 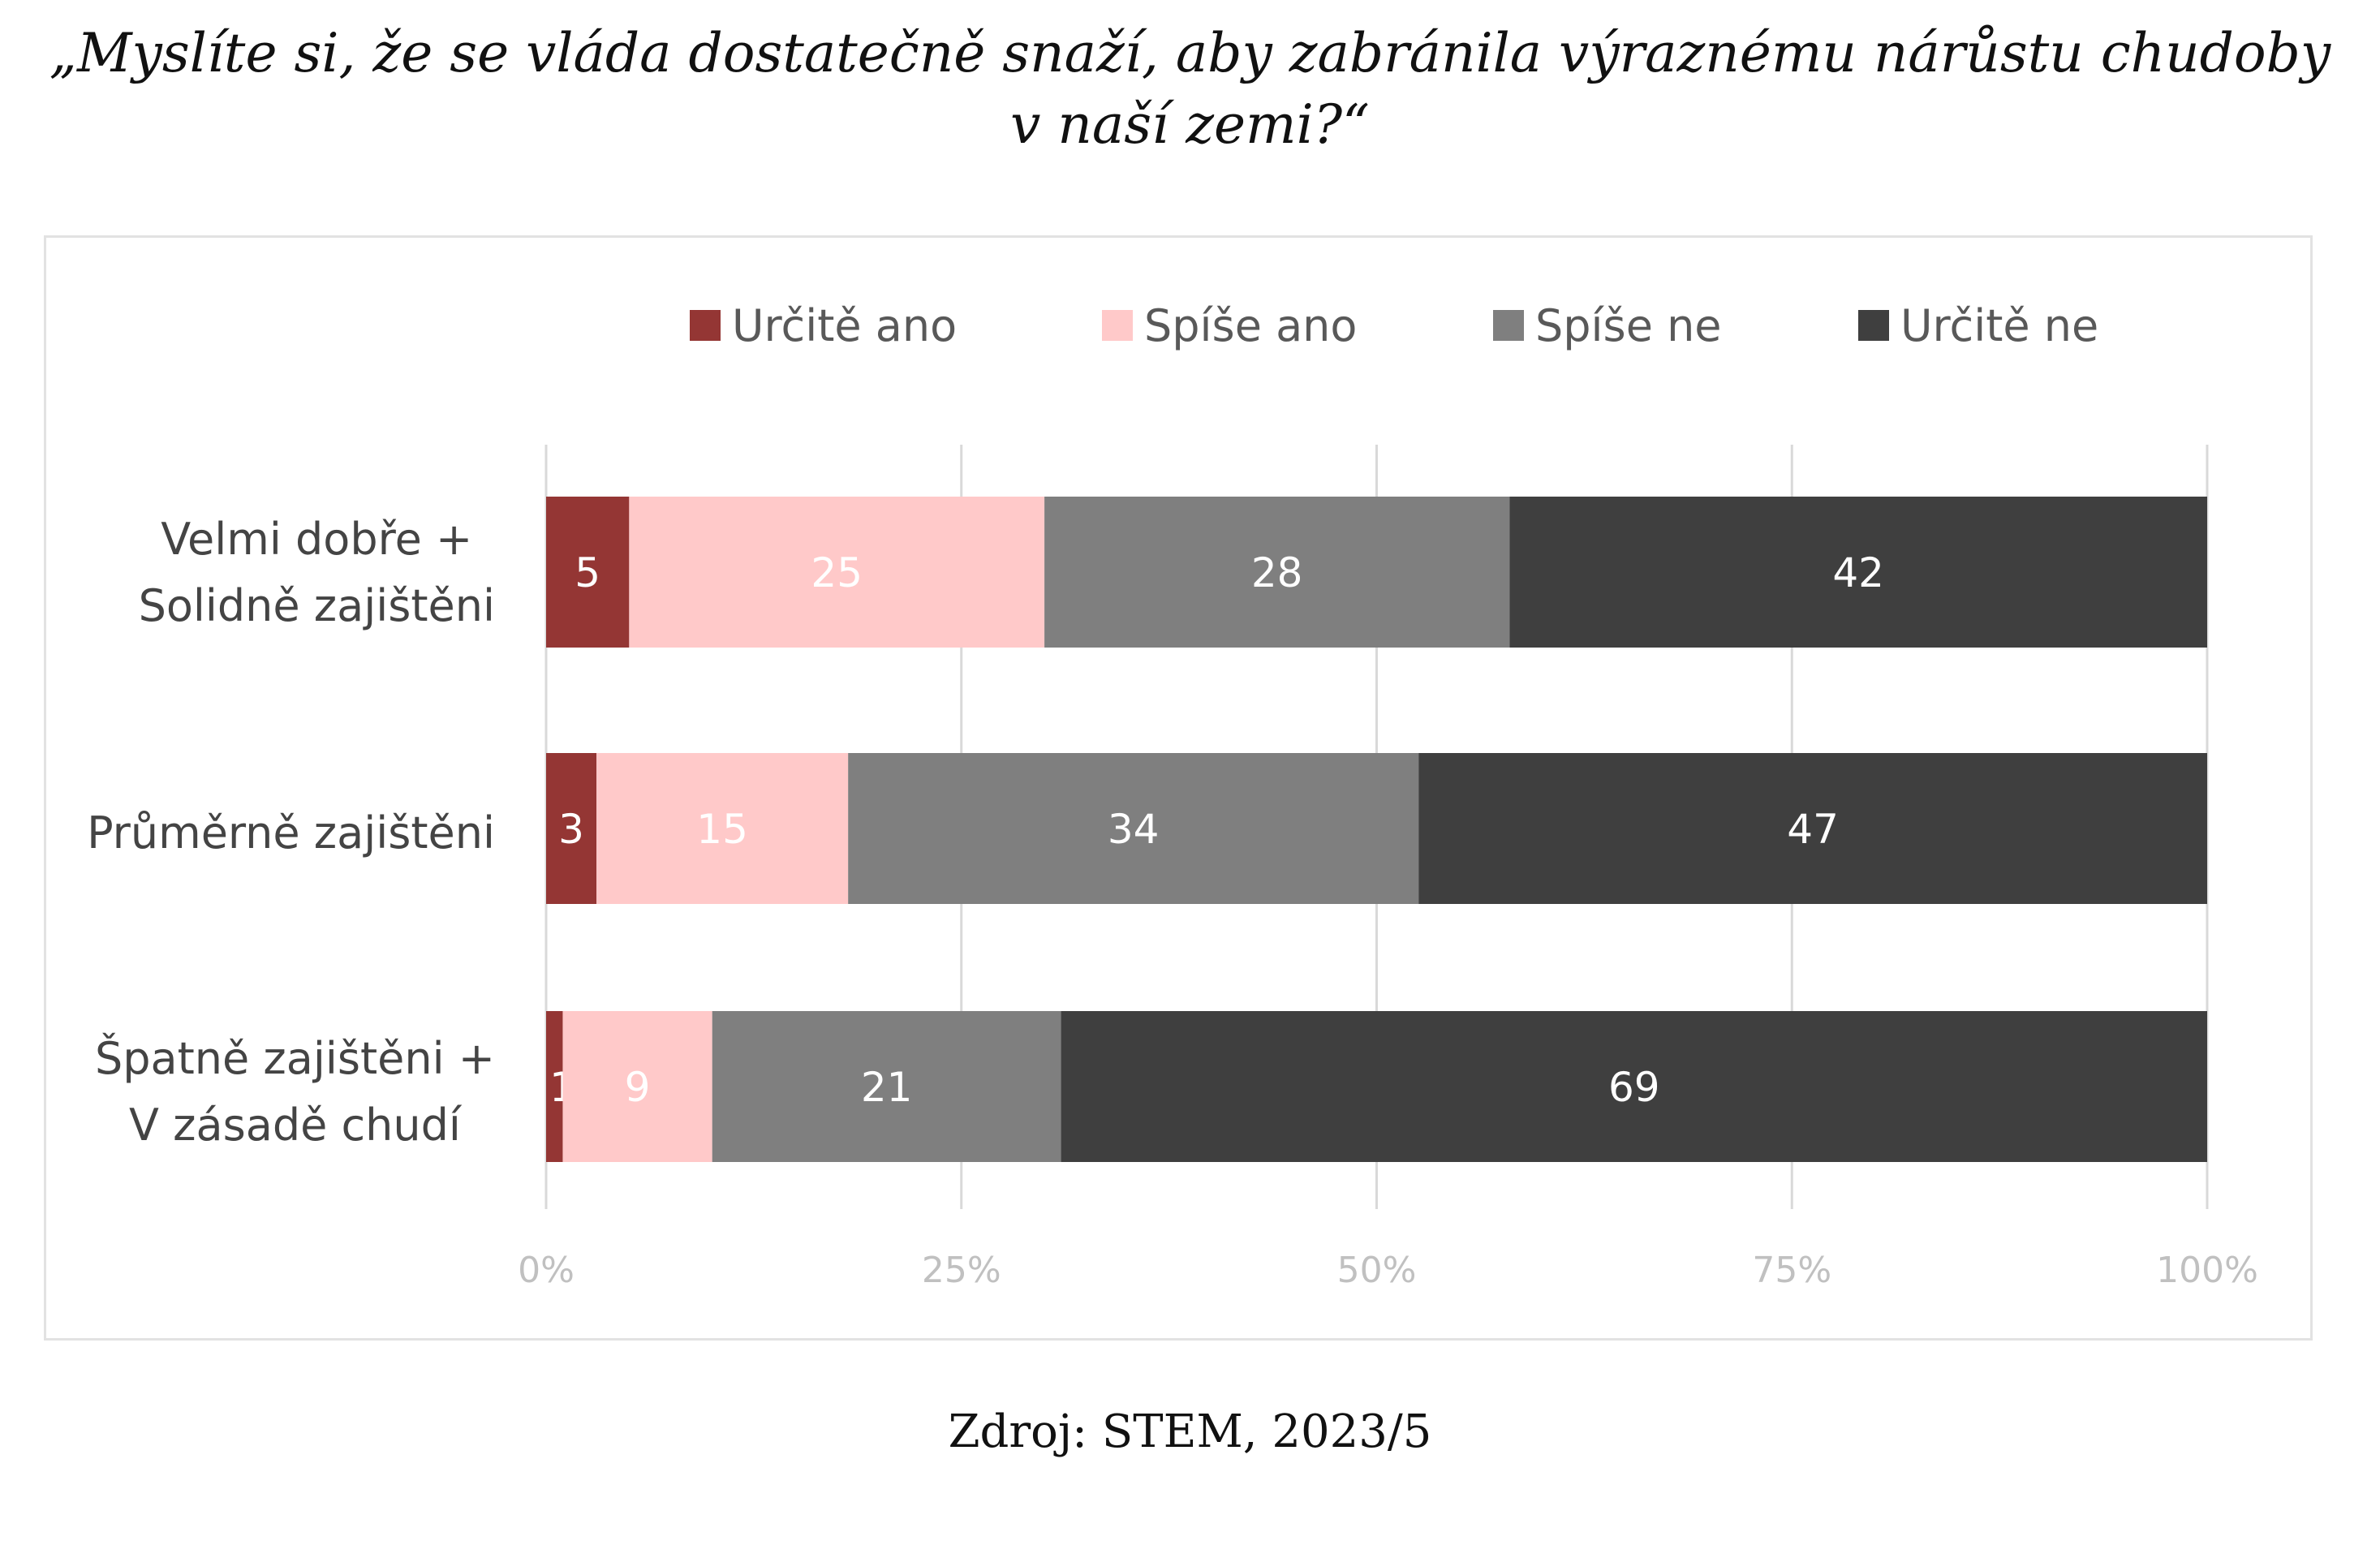 What do you see at coordinates (1628, 325) in the screenshot?
I see `legend-label-spise-ne: Spíše ne` at bounding box center [1628, 325].